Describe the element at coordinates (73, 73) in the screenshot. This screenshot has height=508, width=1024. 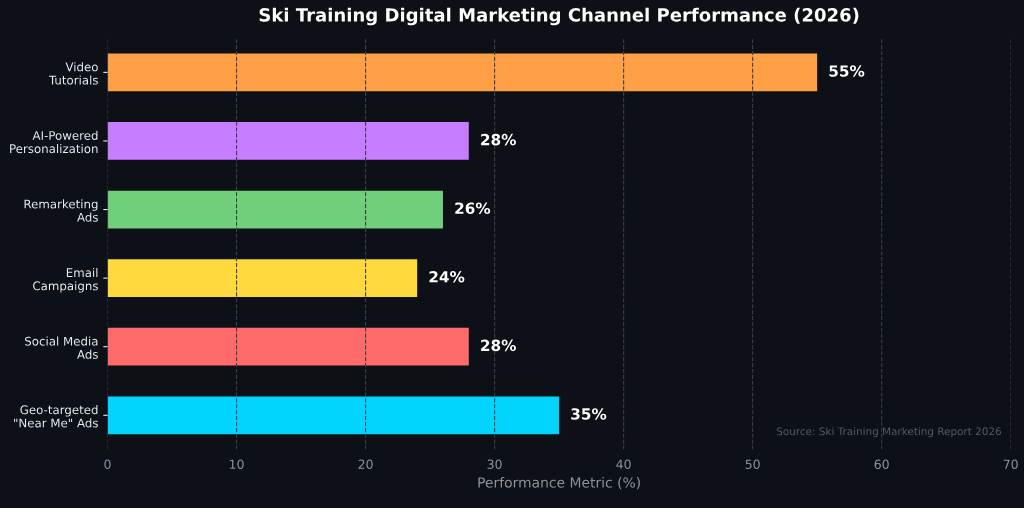
I see `y-tick-label: Video Tutorials` at that location.